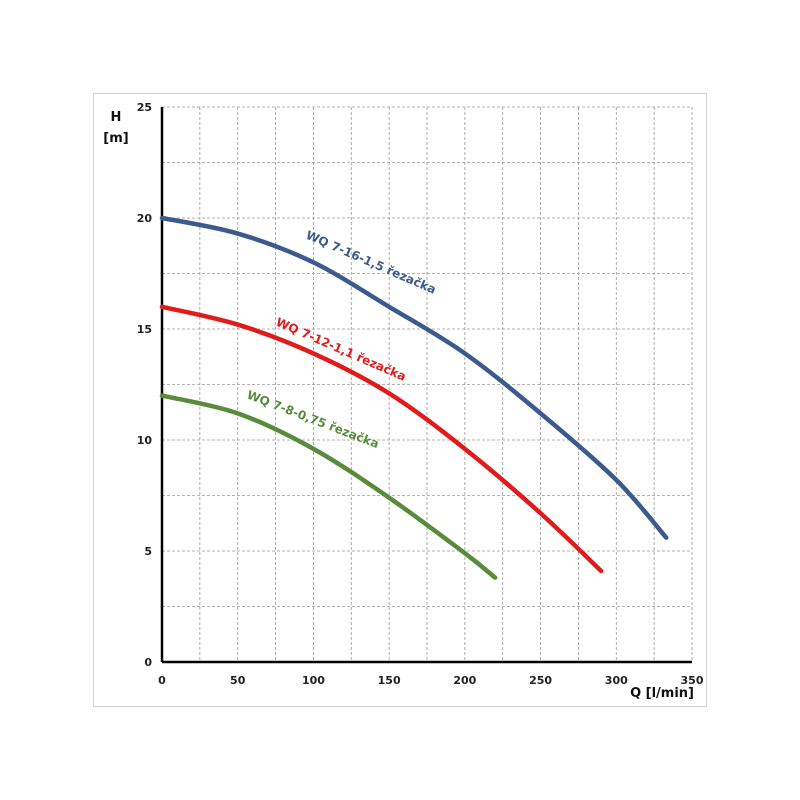 Image resolution: width=800 pixels, height=800 pixels. What do you see at coordinates (540, 680) in the screenshot?
I see `x-tick-label: 250` at bounding box center [540, 680].